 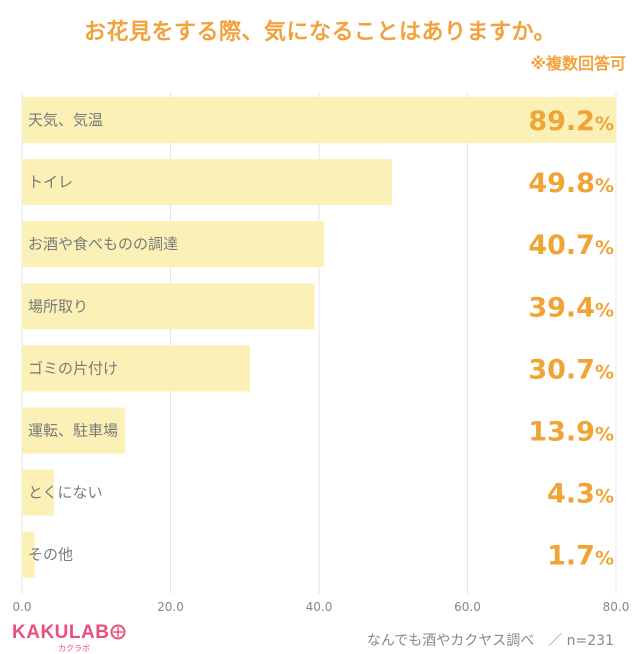 What do you see at coordinates (58, 306) in the screenshot?
I see `category-label: 場所取り` at bounding box center [58, 306].